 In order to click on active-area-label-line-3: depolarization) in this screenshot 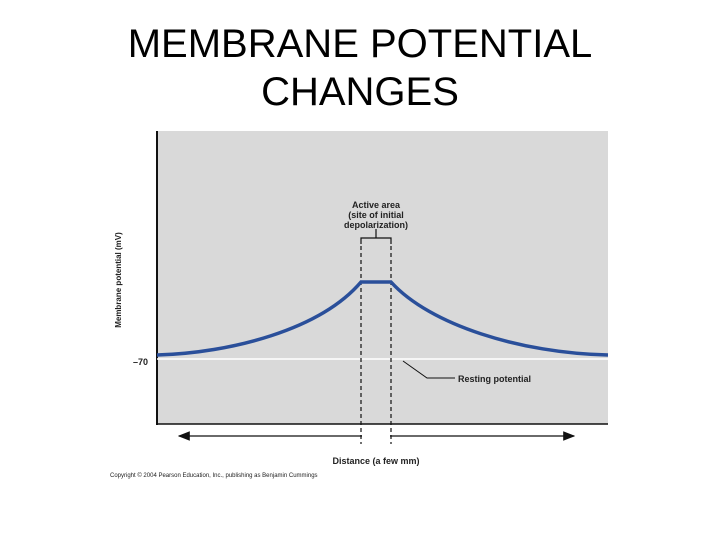, I will do `click(376, 225)`.